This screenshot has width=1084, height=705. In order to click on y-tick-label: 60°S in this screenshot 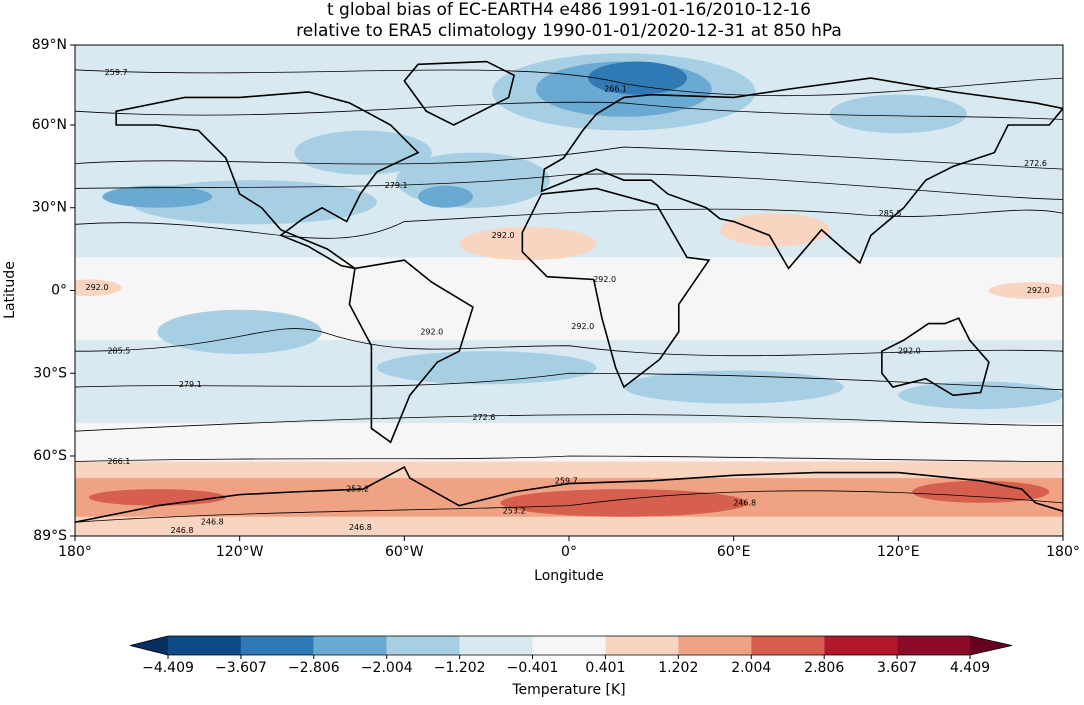, I will do `click(50, 456)`.